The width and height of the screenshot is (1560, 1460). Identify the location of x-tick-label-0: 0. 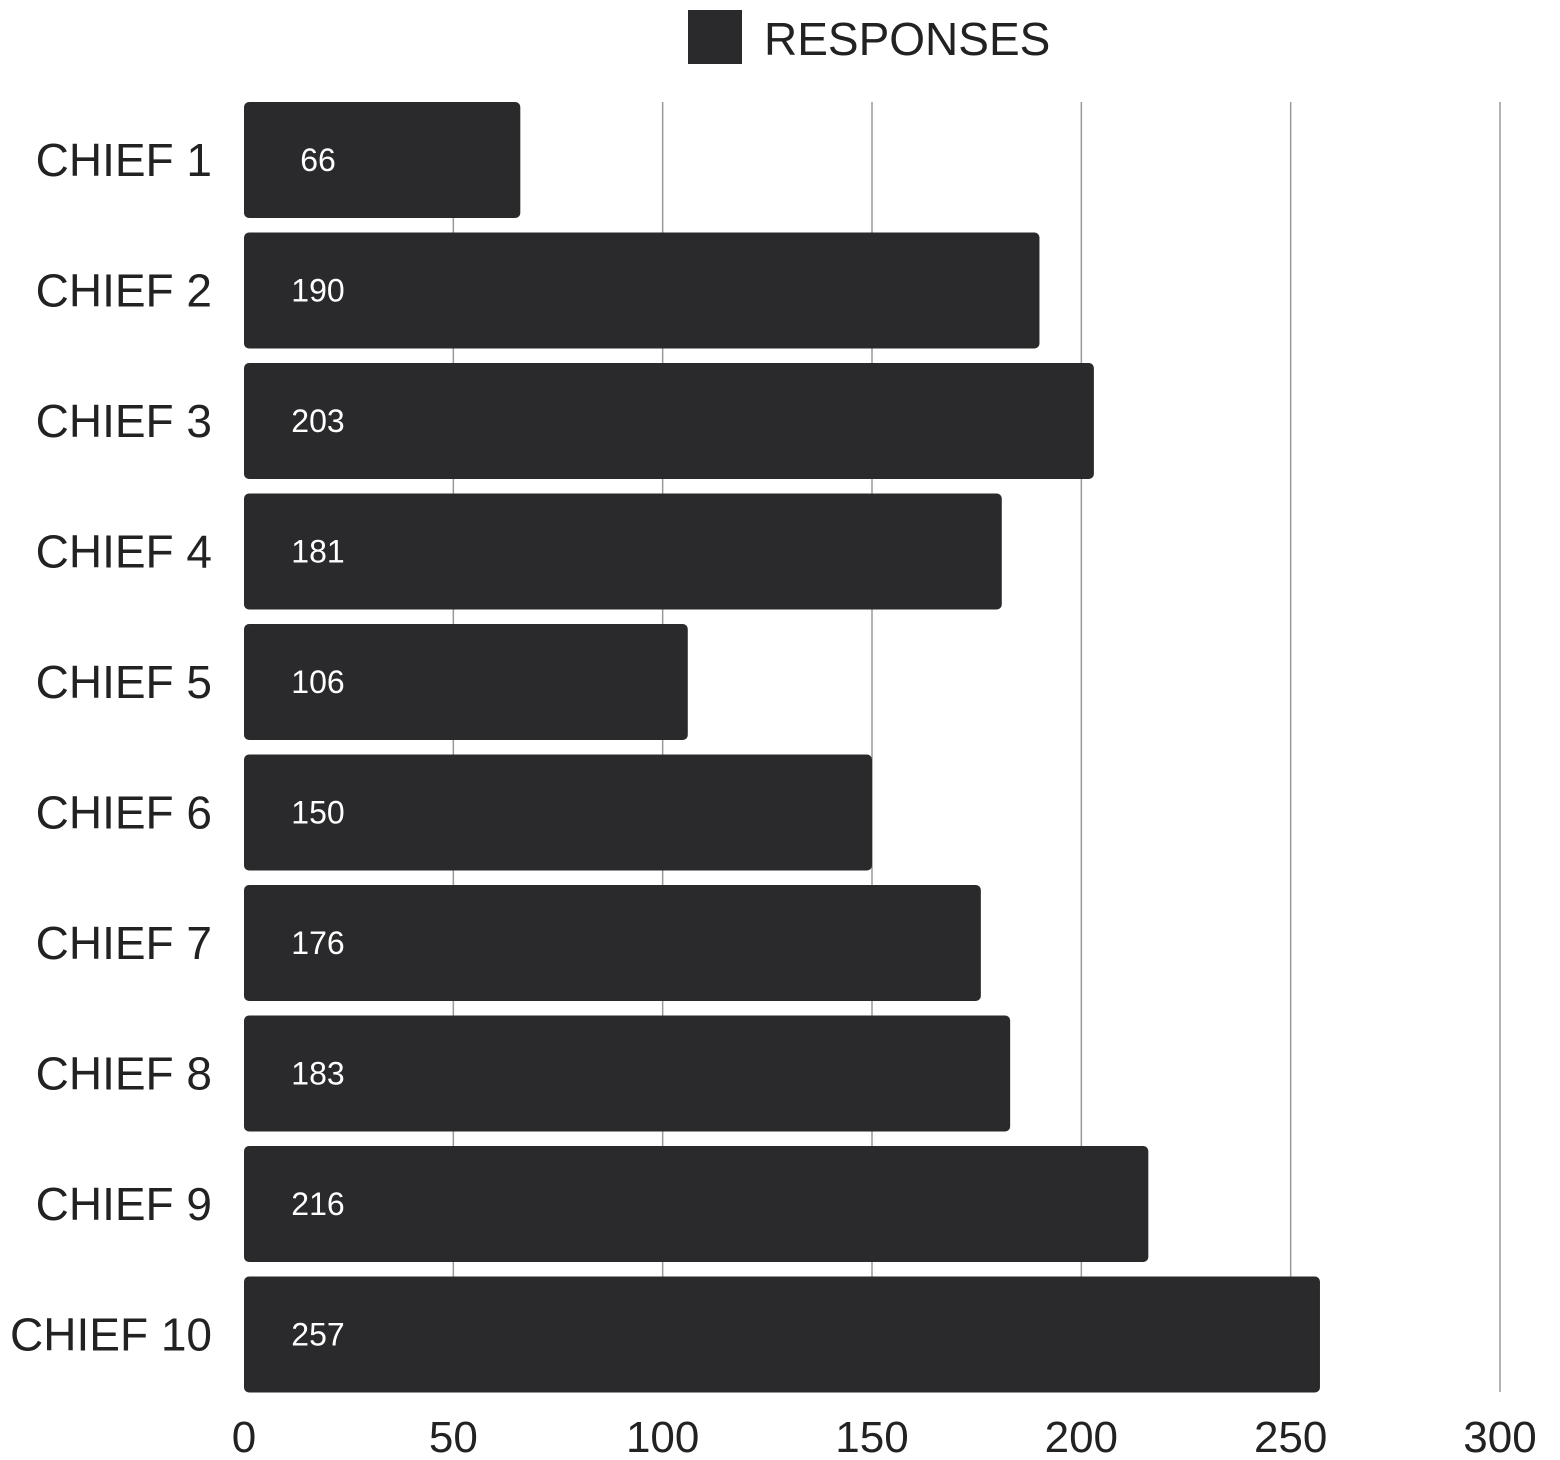
(244, 1436).